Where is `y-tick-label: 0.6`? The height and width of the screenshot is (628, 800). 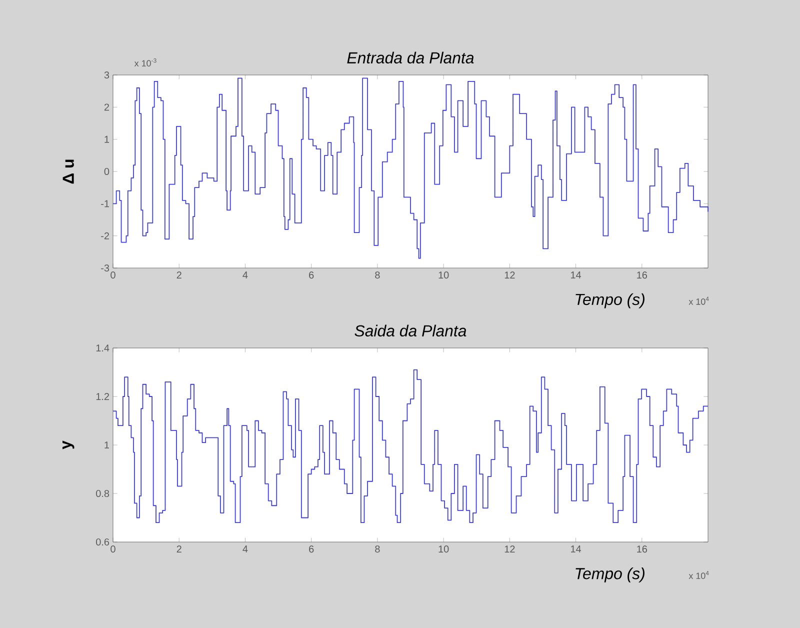
y-tick-label: 0.6 is located at coordinates (103, 542).